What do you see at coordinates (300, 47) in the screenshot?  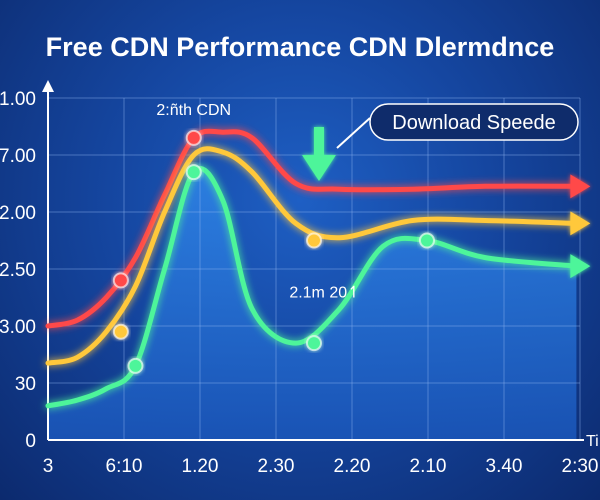 I see `chart-title: Free CDN Performance CDN Dlermdnce` at bounding box center [300, 47].